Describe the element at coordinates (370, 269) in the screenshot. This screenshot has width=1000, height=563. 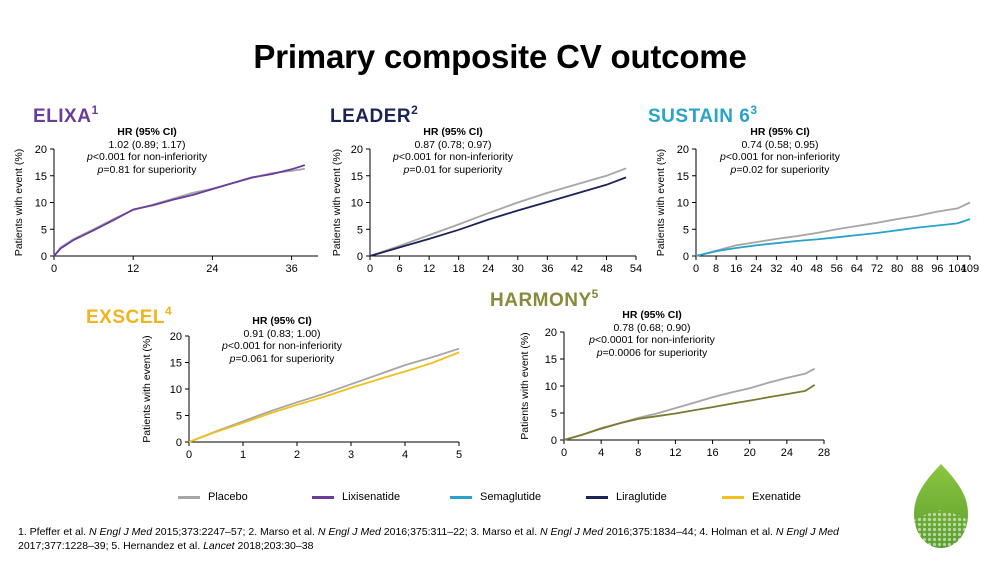
I see `x-tick-label: 0` at that location.